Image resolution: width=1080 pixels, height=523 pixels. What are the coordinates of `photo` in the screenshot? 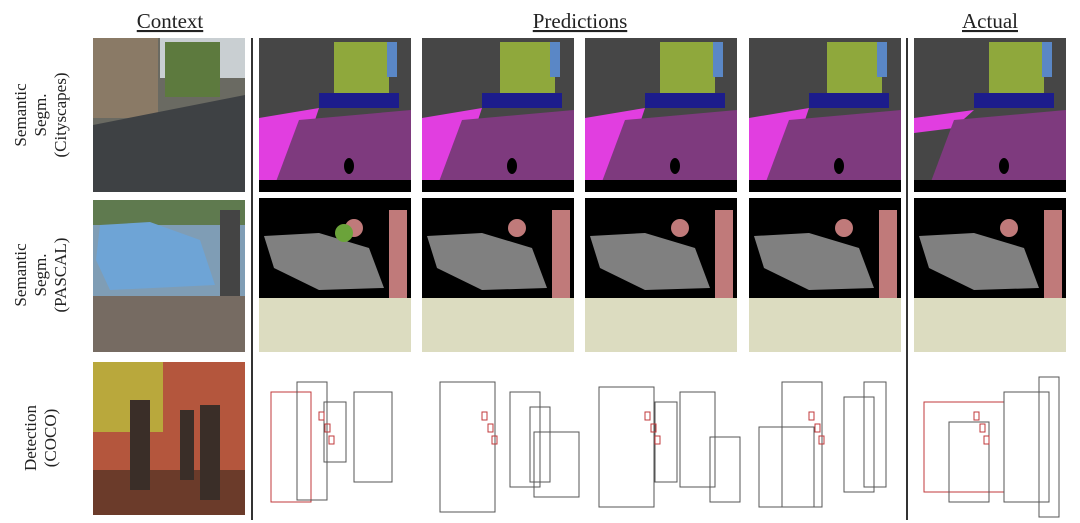 It's located at (169, 324).